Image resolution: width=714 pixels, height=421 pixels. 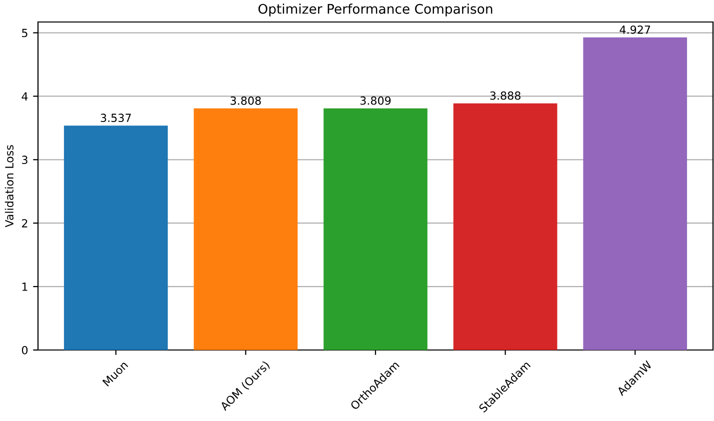 What do you see at coordinates (25, 160) in the screenshot?
I see `y-tick-label: 3` at bounding box center [25, 160].